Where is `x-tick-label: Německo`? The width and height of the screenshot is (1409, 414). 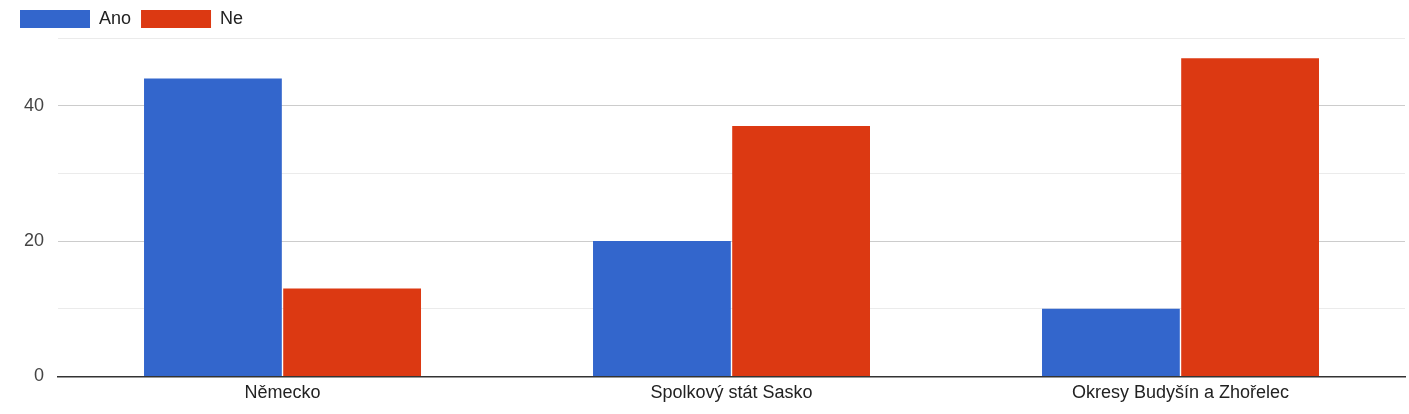
x-tick-label: Německo is located at coordinates (282, 392).